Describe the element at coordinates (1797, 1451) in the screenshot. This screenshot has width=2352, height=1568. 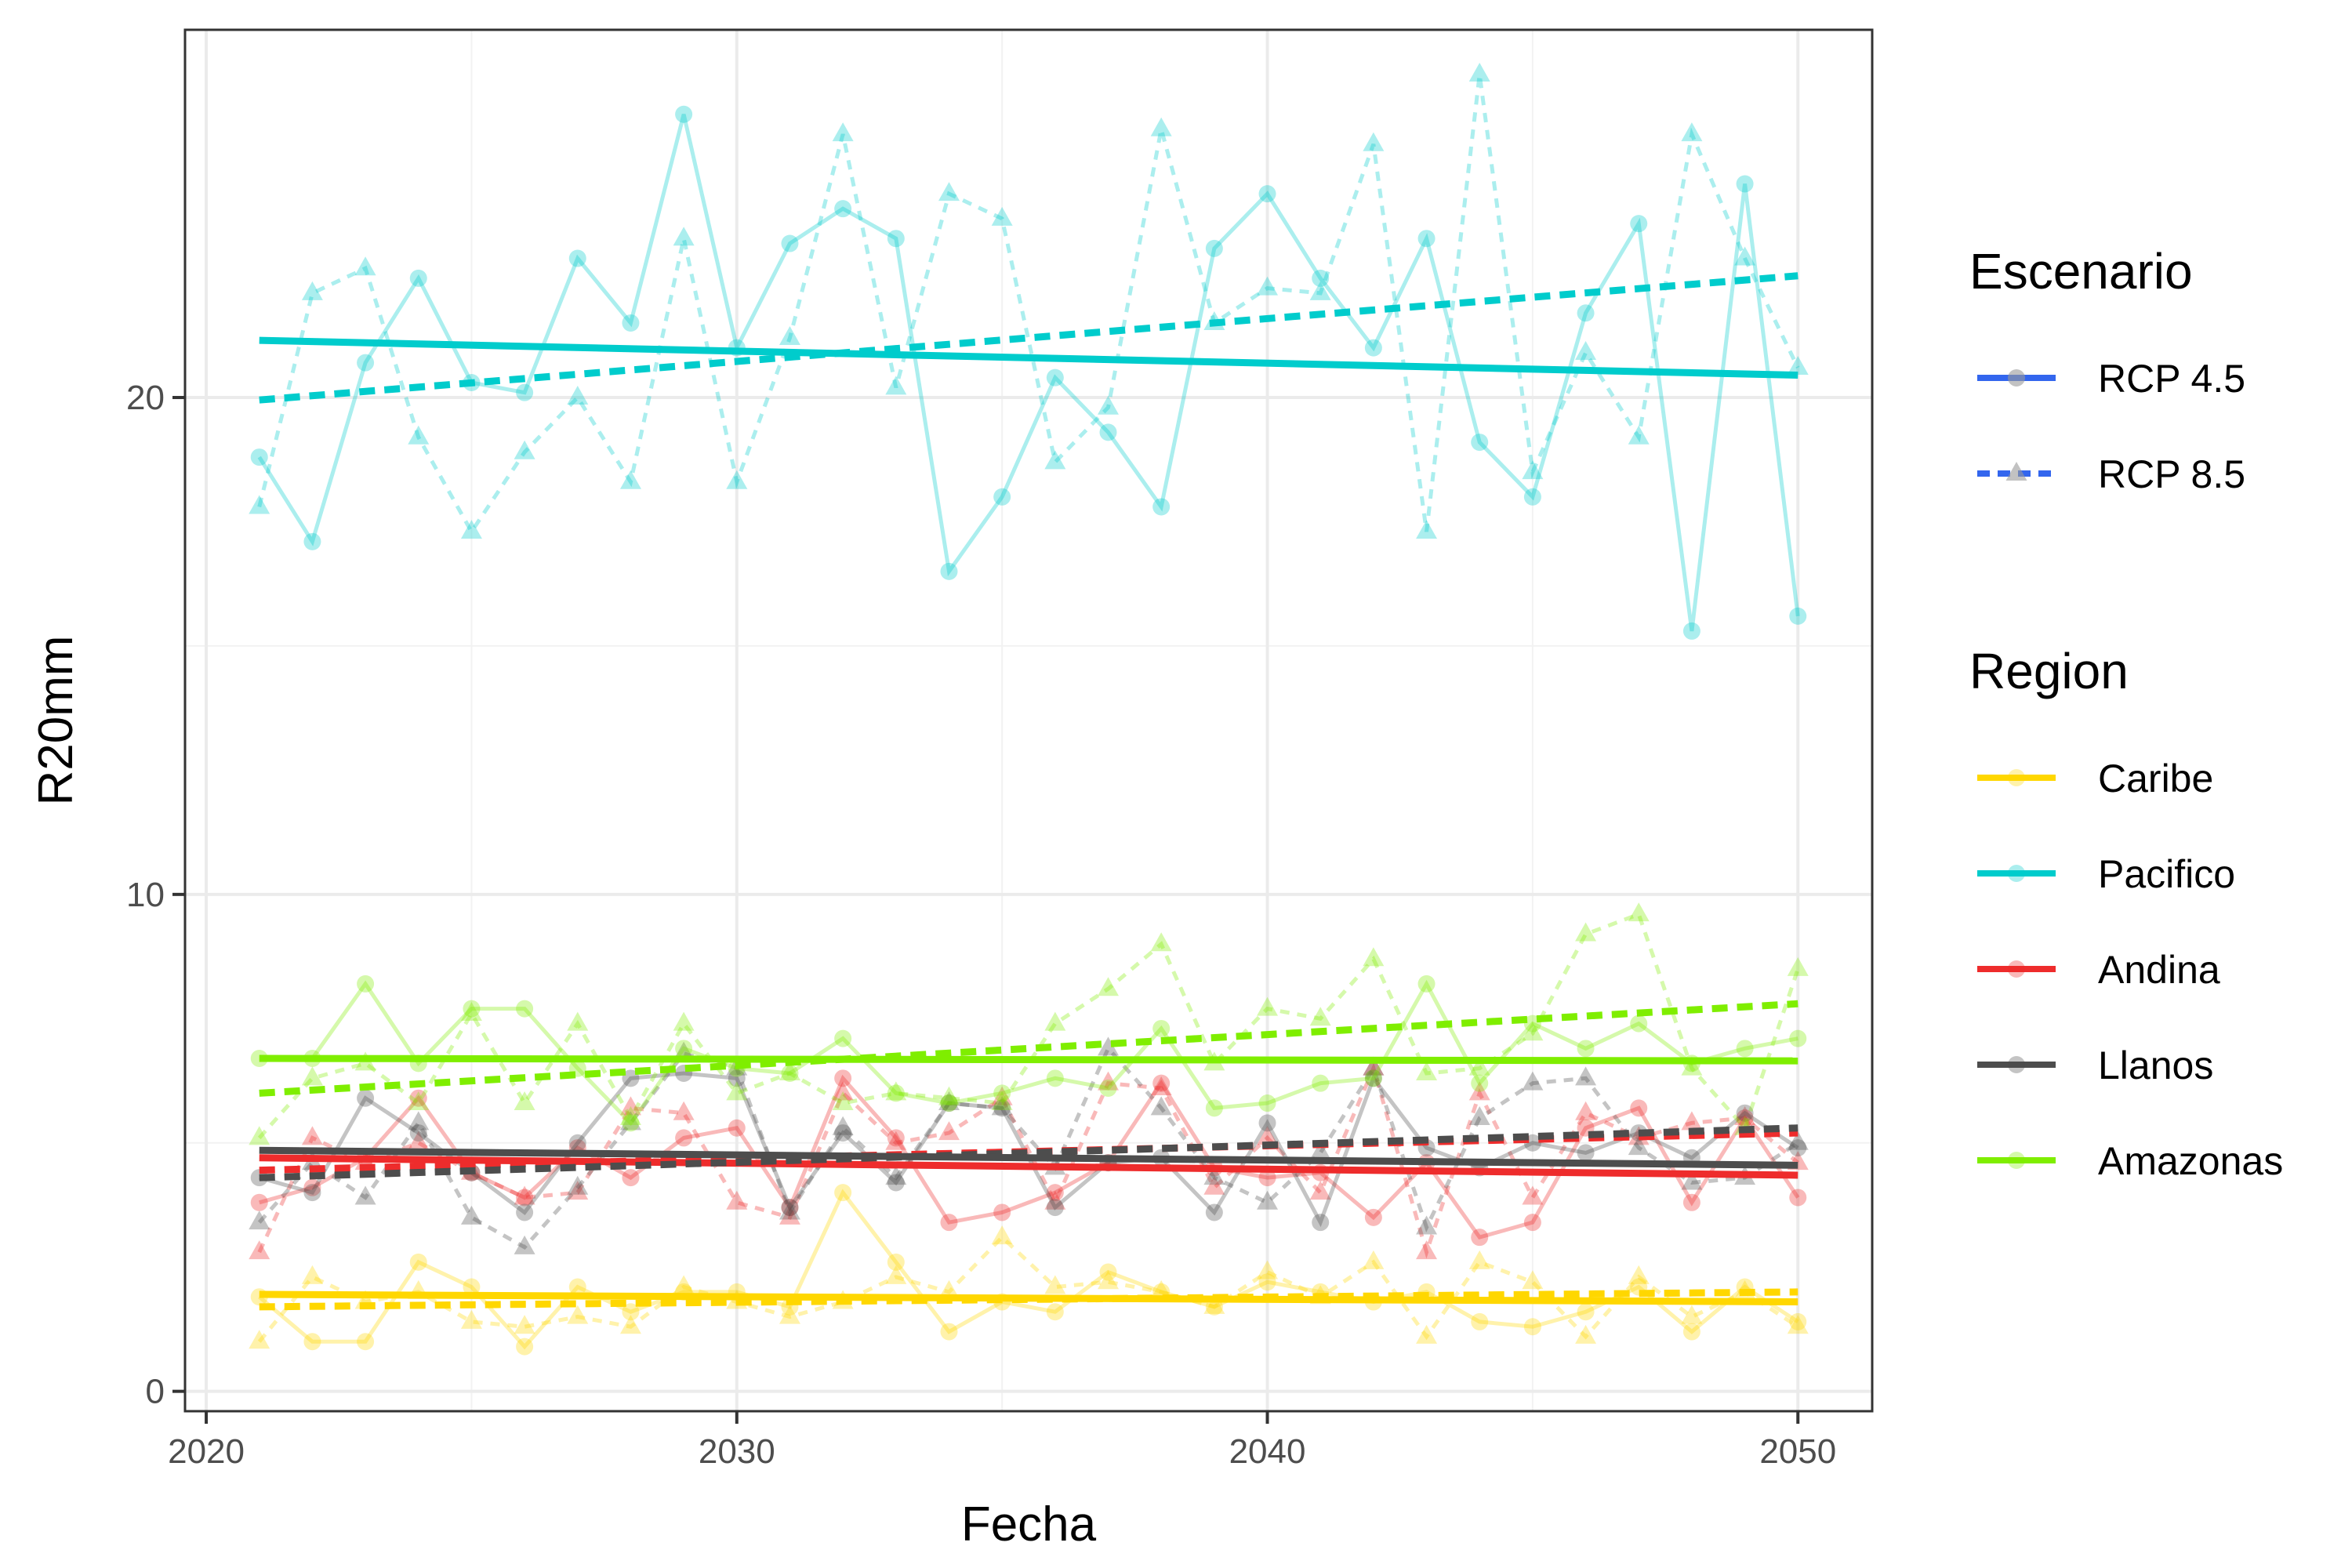
I see `x-tick-label: 2050` at that location.